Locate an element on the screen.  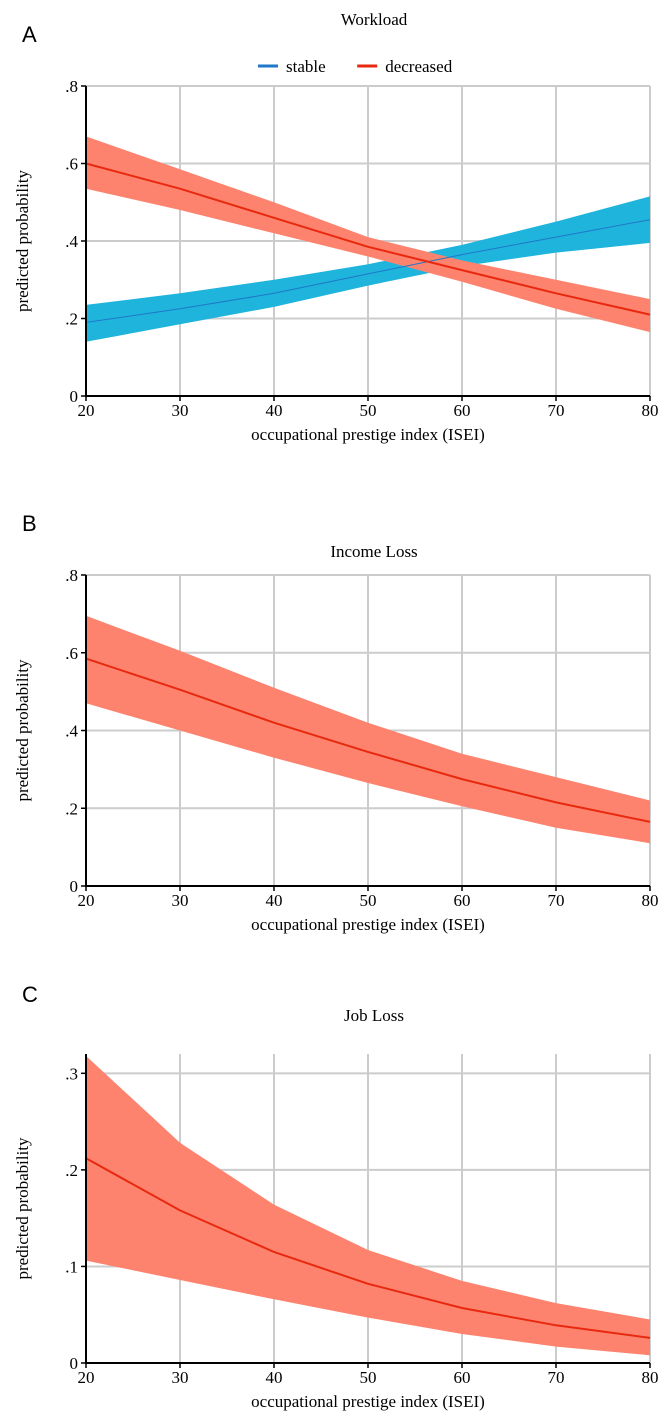
legend-label-decreased: decreased is located at coordinates (419, 66).